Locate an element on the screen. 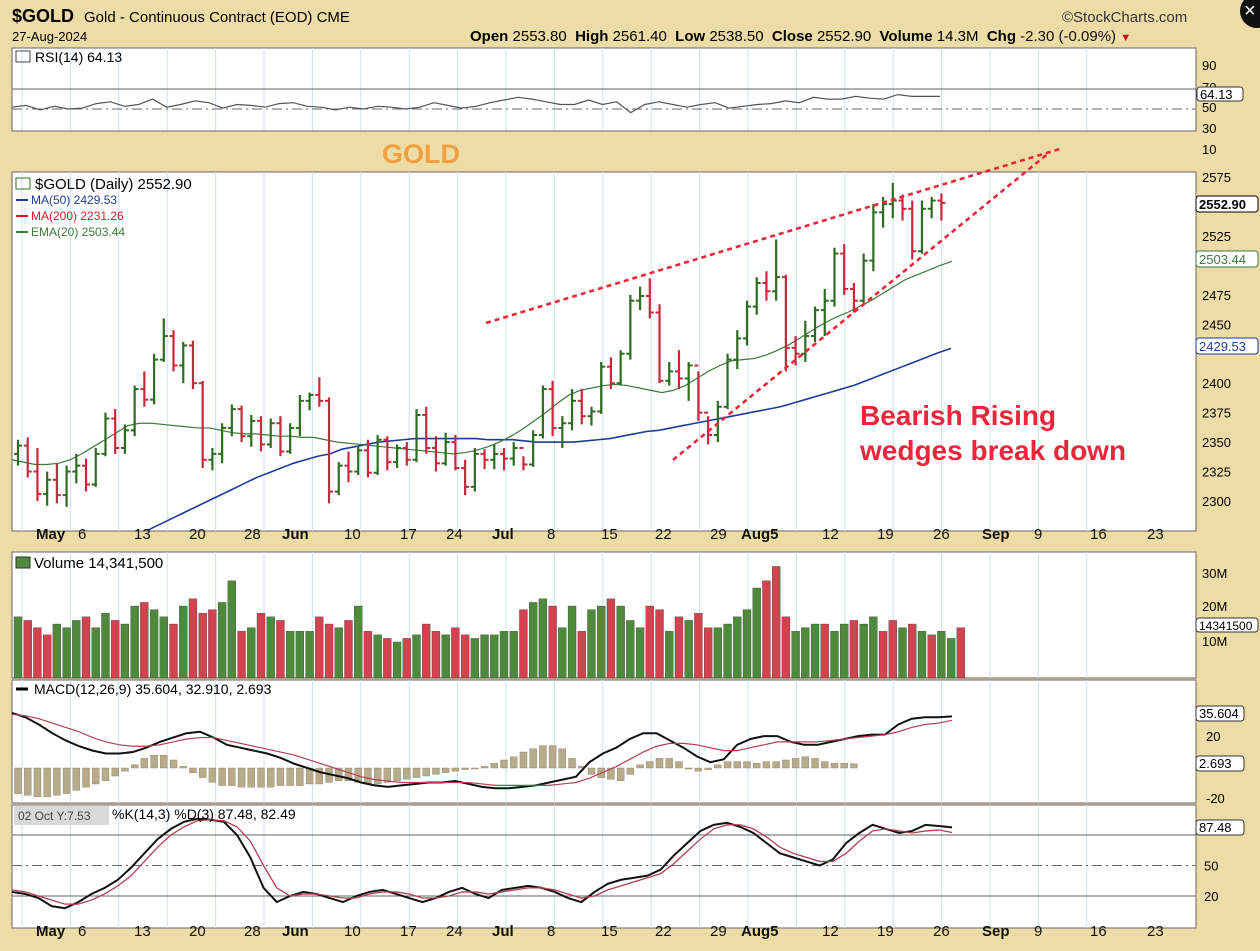 This screenshot has height=951, width=1260. close-icon: × is located at coordinates (1250, 14).